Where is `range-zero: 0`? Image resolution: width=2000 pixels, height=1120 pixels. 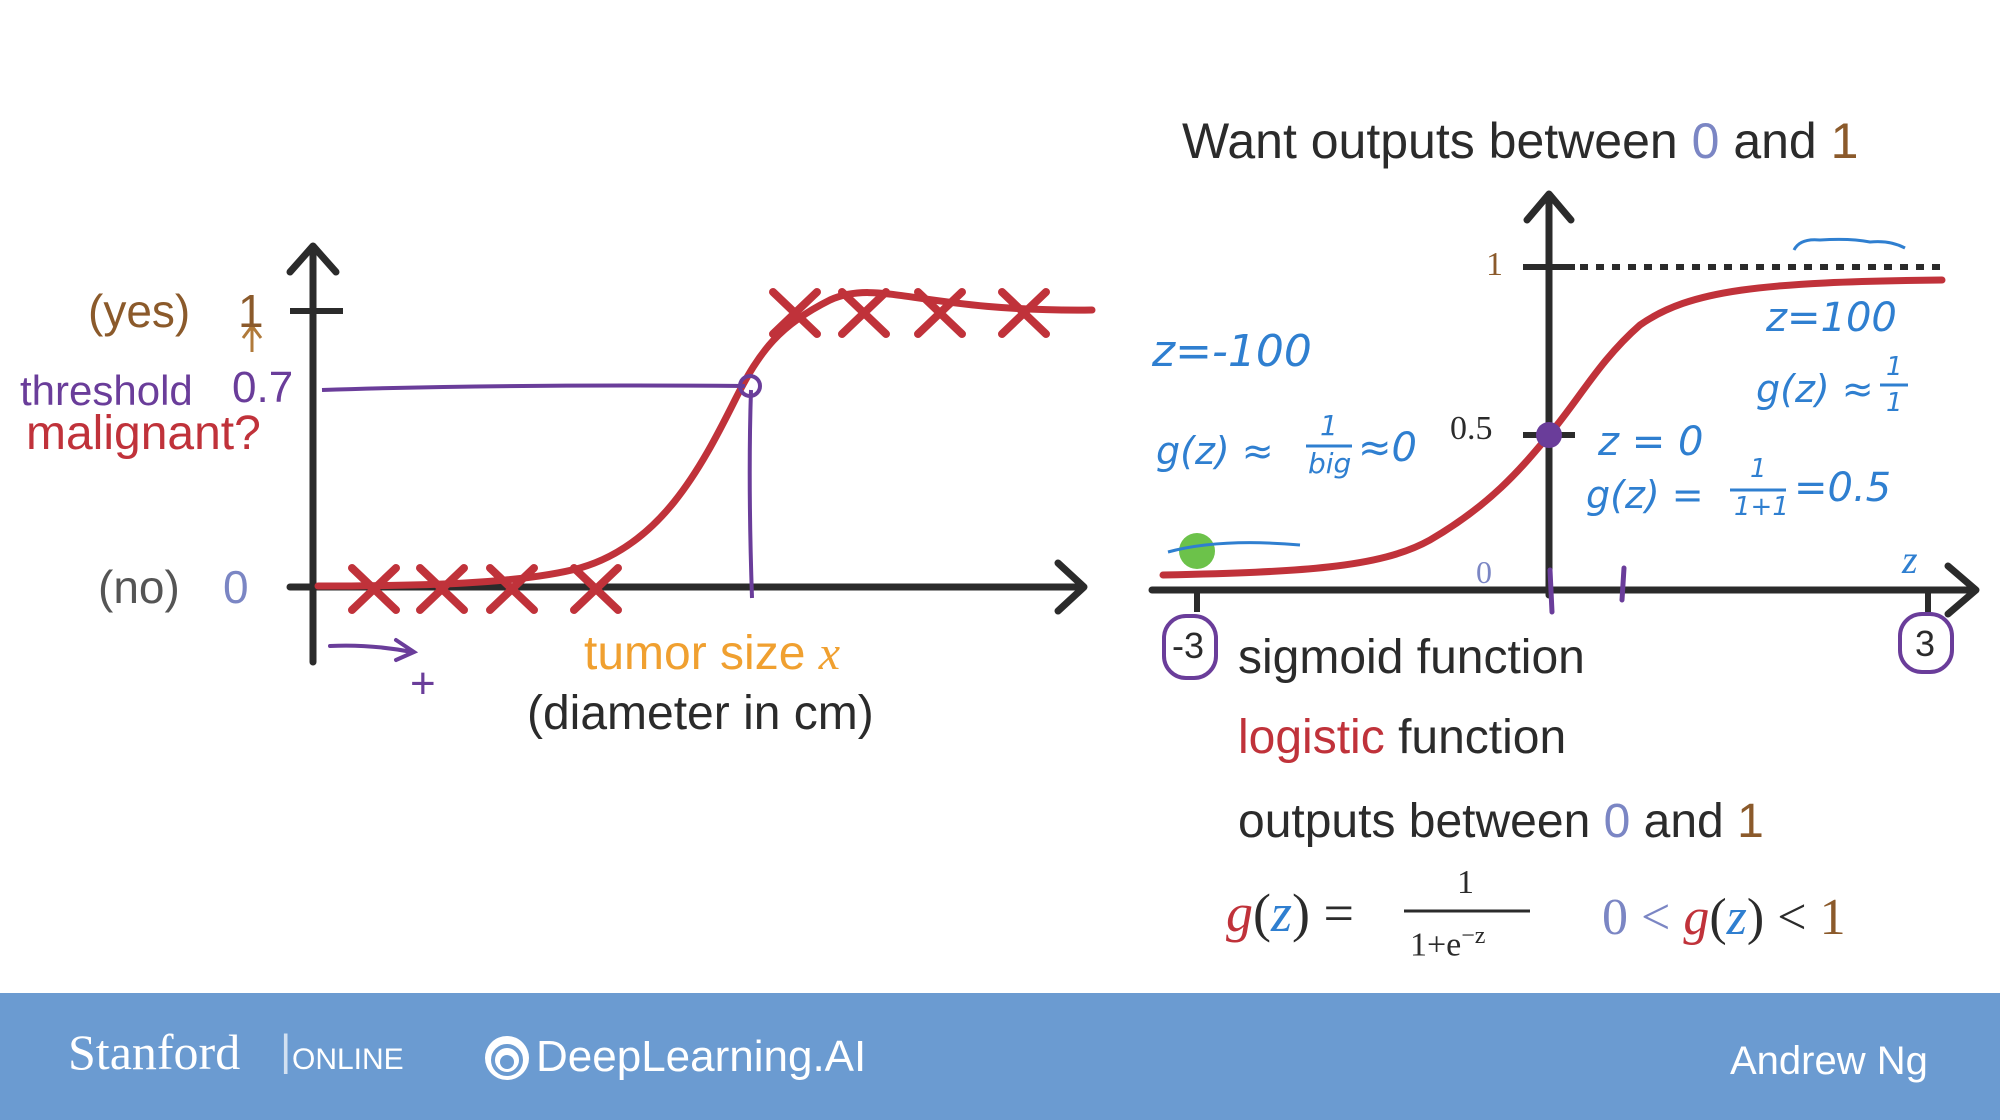 range-zero: 0 is located at coordinates (1615, 917).